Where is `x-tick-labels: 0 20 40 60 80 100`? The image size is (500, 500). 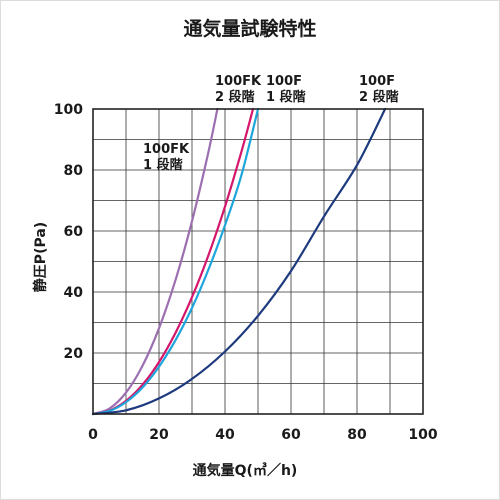 x-tick-labels: 0 20 40 60 80 100 is located at coordinates (263, 435).